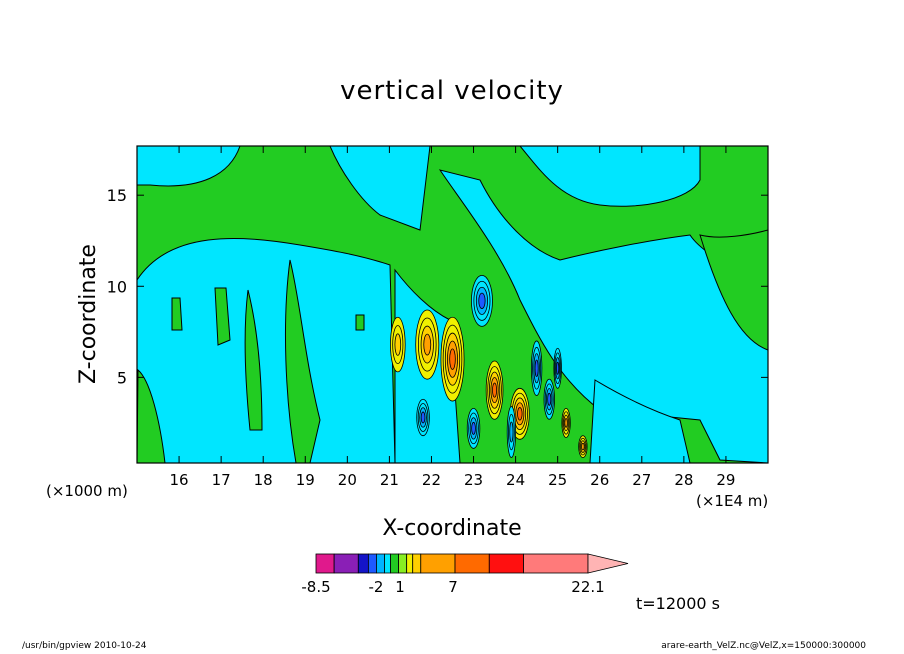  I want to click on x-tick-label: 25, so click(557, 480).